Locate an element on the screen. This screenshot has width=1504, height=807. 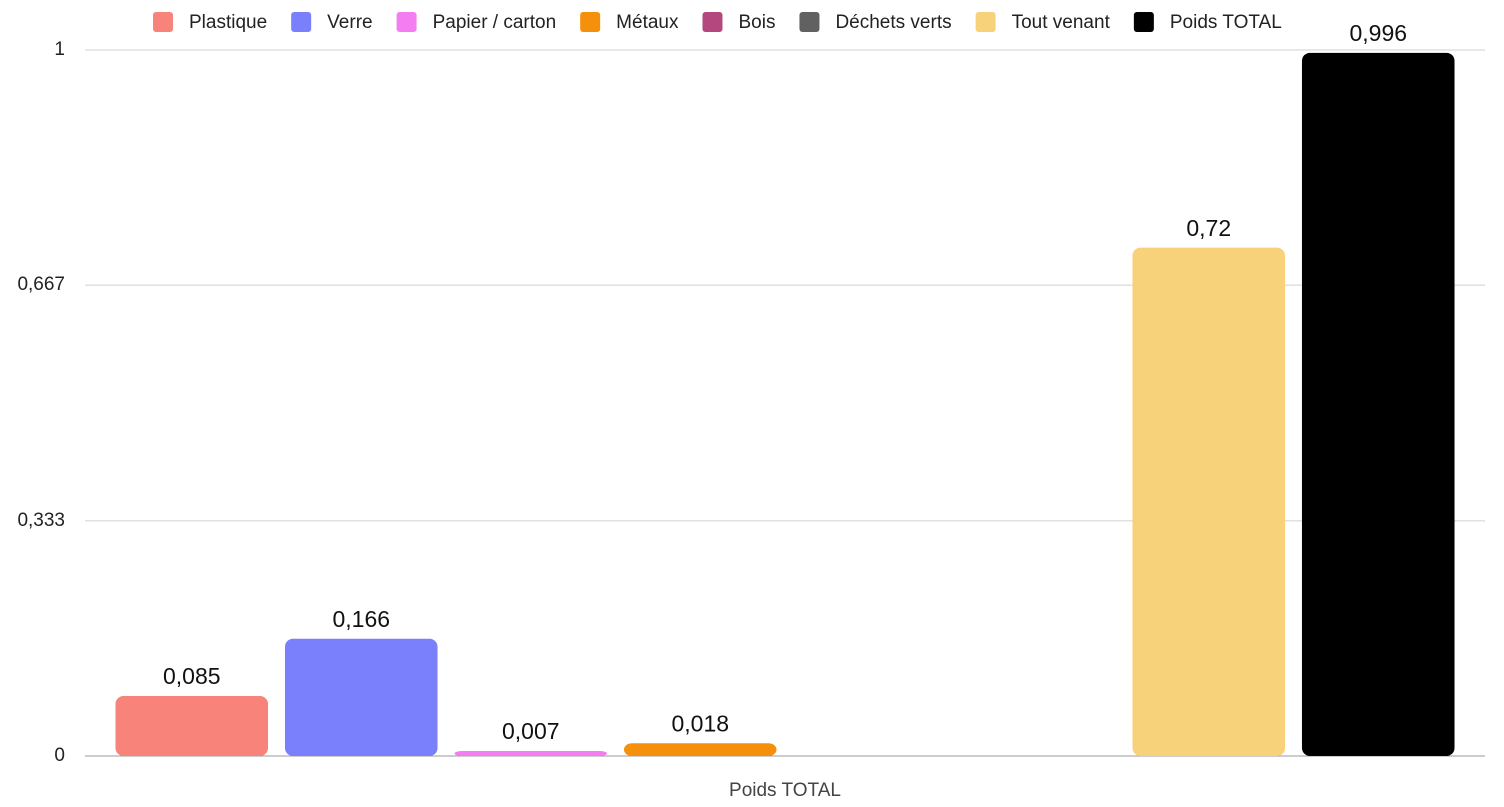
legend-label: Déchets verts is located at coordinates (893, 22).